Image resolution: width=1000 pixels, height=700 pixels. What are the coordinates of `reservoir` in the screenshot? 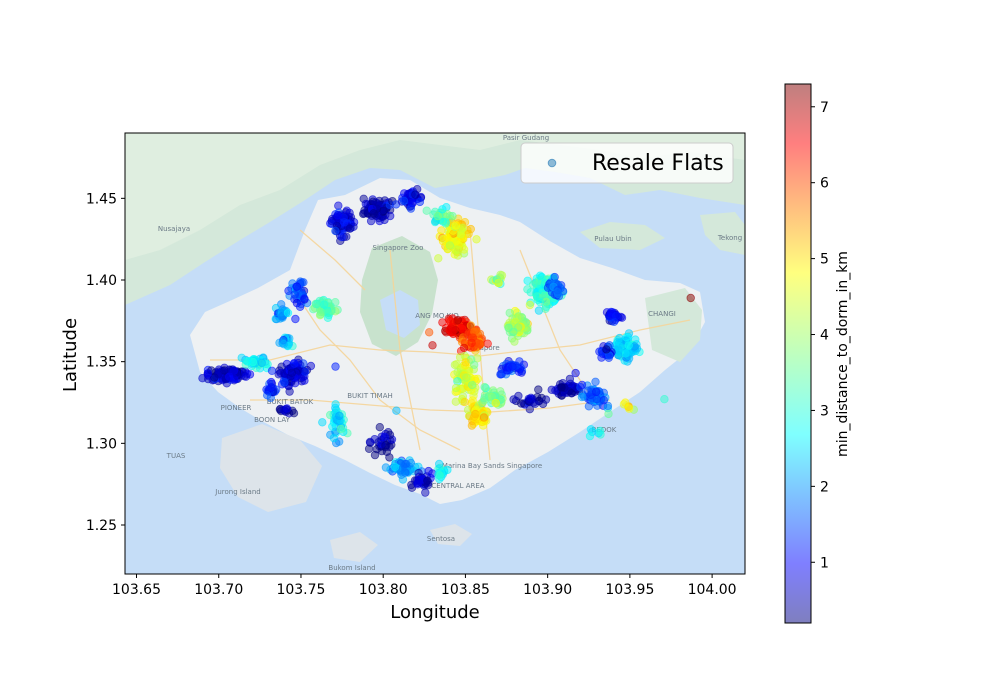 It's located at (400, 314).